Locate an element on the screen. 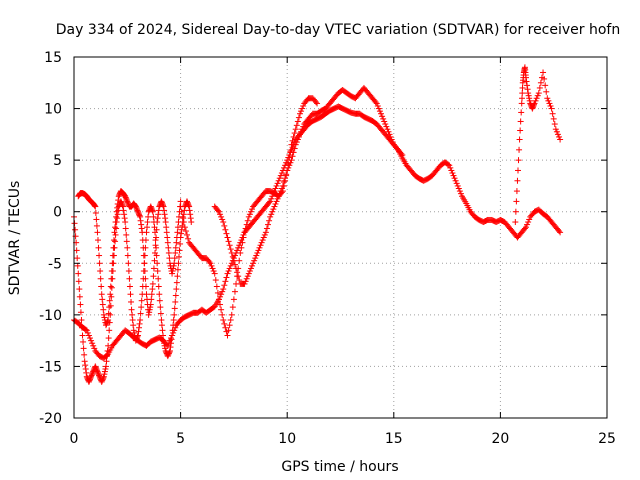  y-axis-label: SDTVAR / TECUs is located at coordinates (15, 238).